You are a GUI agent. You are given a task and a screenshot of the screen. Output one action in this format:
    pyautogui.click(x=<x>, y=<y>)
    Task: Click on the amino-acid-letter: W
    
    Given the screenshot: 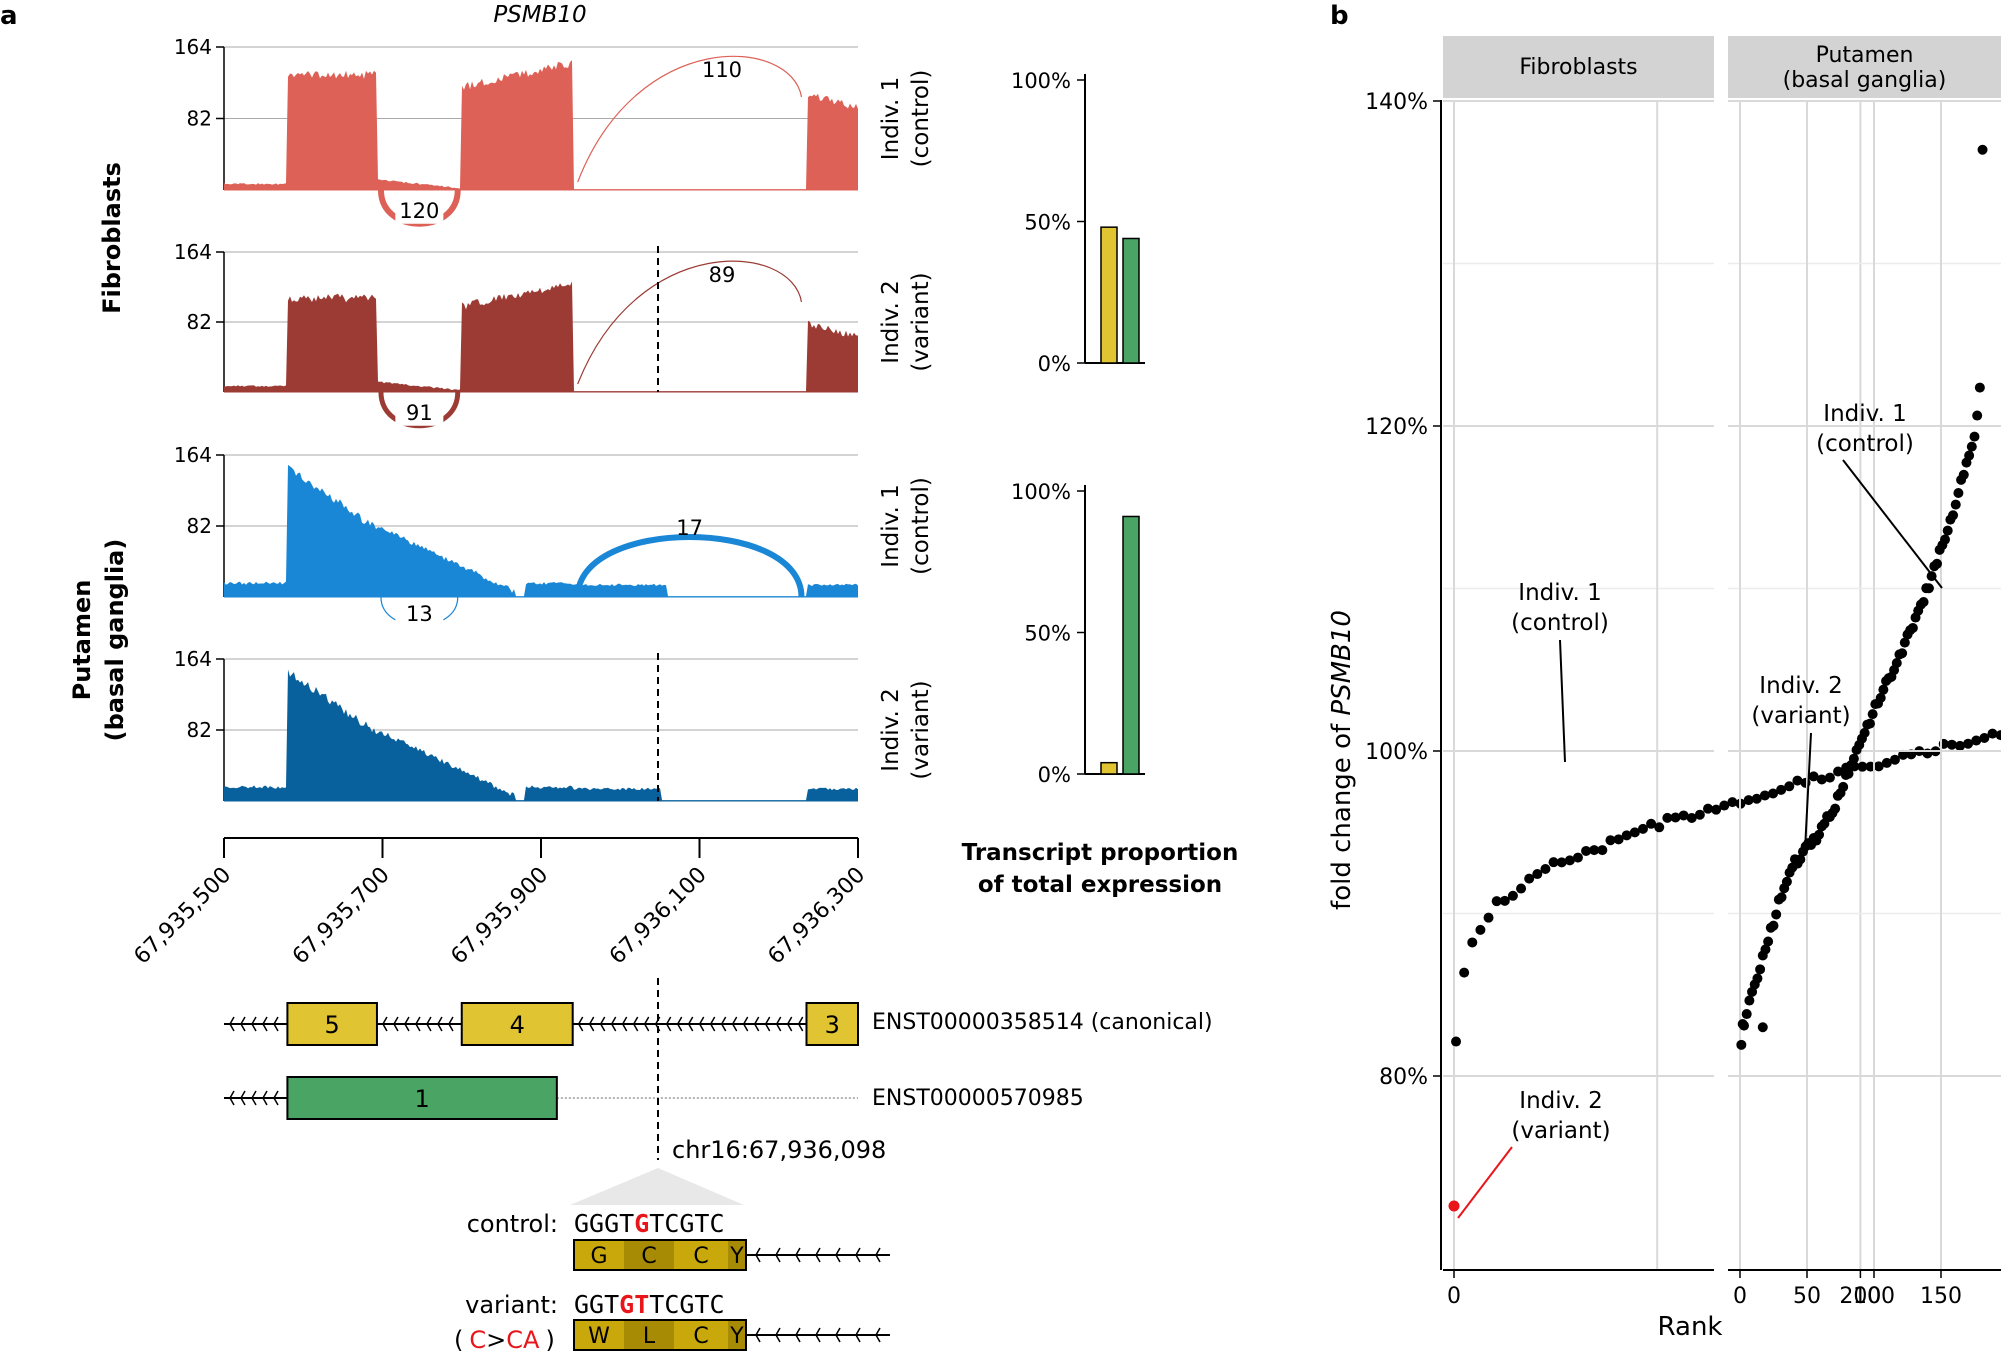 What is the action you would take?
    pyautogui.click(x=599, y=1336)
    